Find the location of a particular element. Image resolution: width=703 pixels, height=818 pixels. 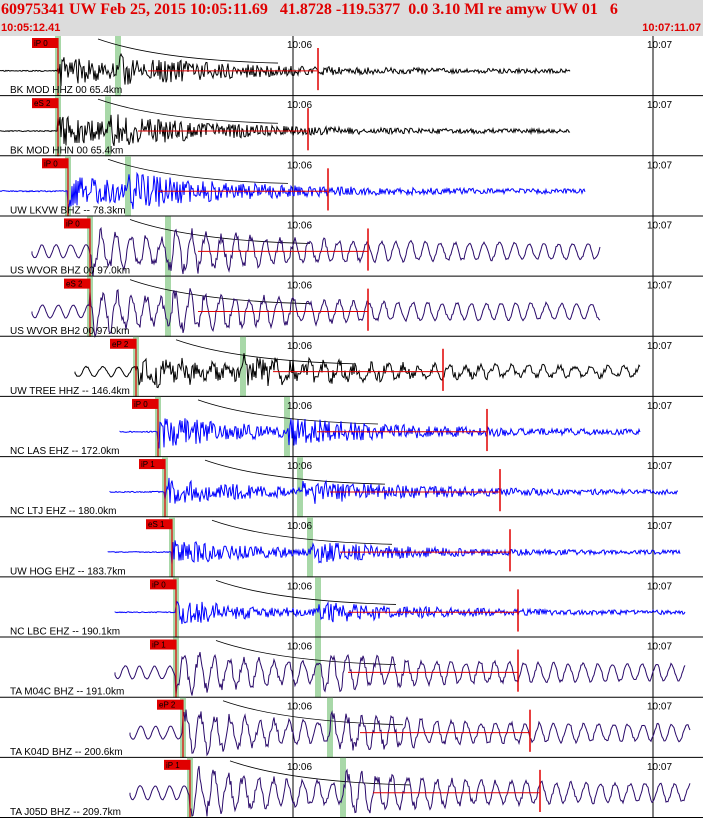

pick-label: eP 2 is located at coordinates (167, 705).